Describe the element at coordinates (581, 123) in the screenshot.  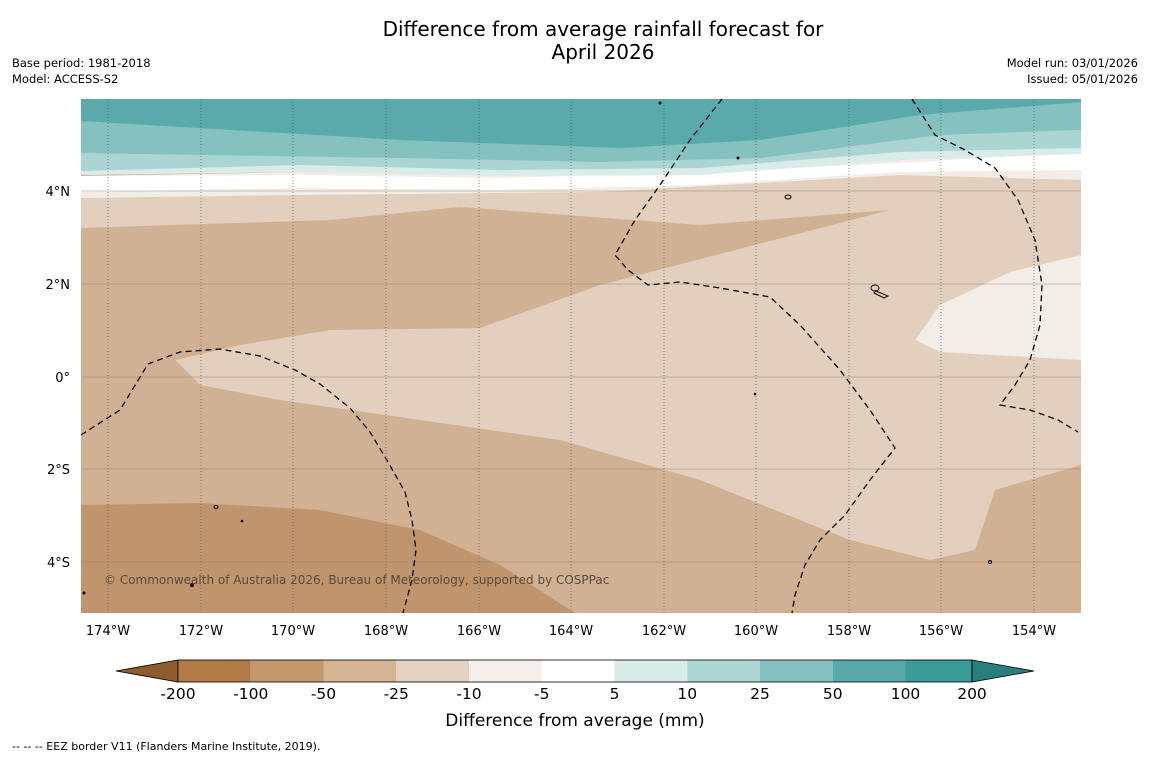
I see `region-plus50` at that location.